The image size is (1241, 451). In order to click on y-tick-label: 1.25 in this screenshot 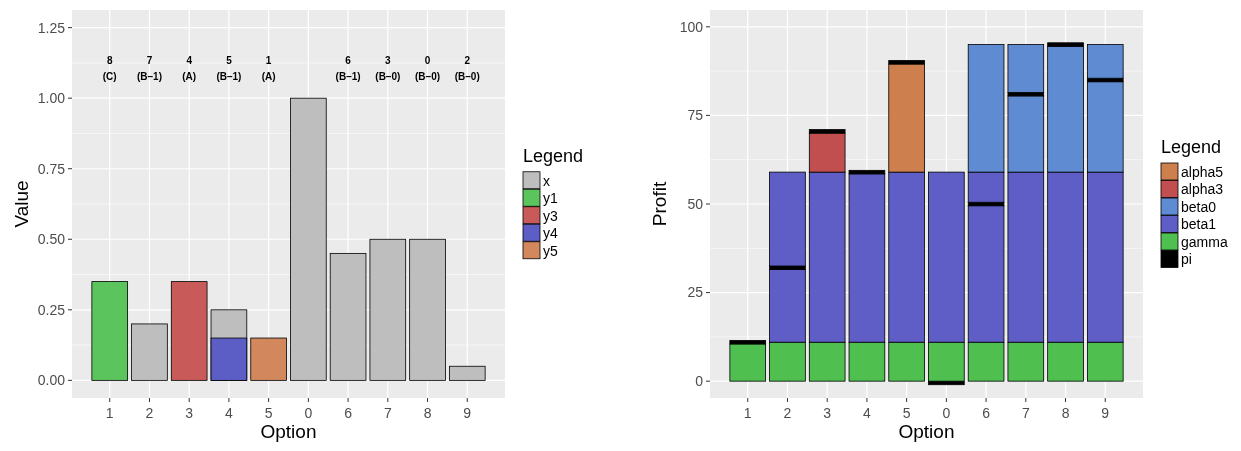, I will do `click(51, 27)`.